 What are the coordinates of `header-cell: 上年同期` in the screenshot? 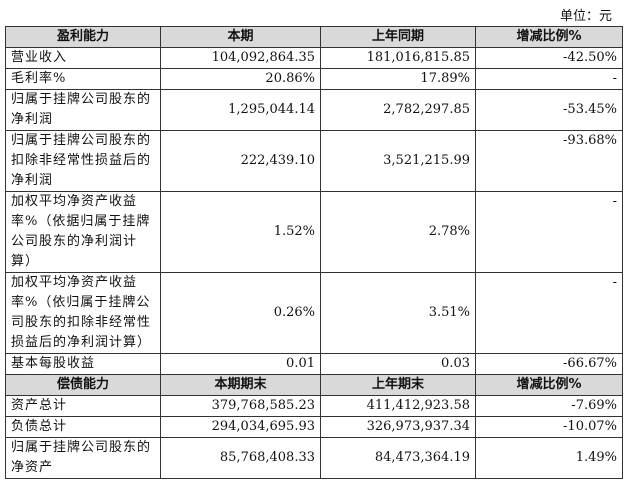 It's located at (398, 37).